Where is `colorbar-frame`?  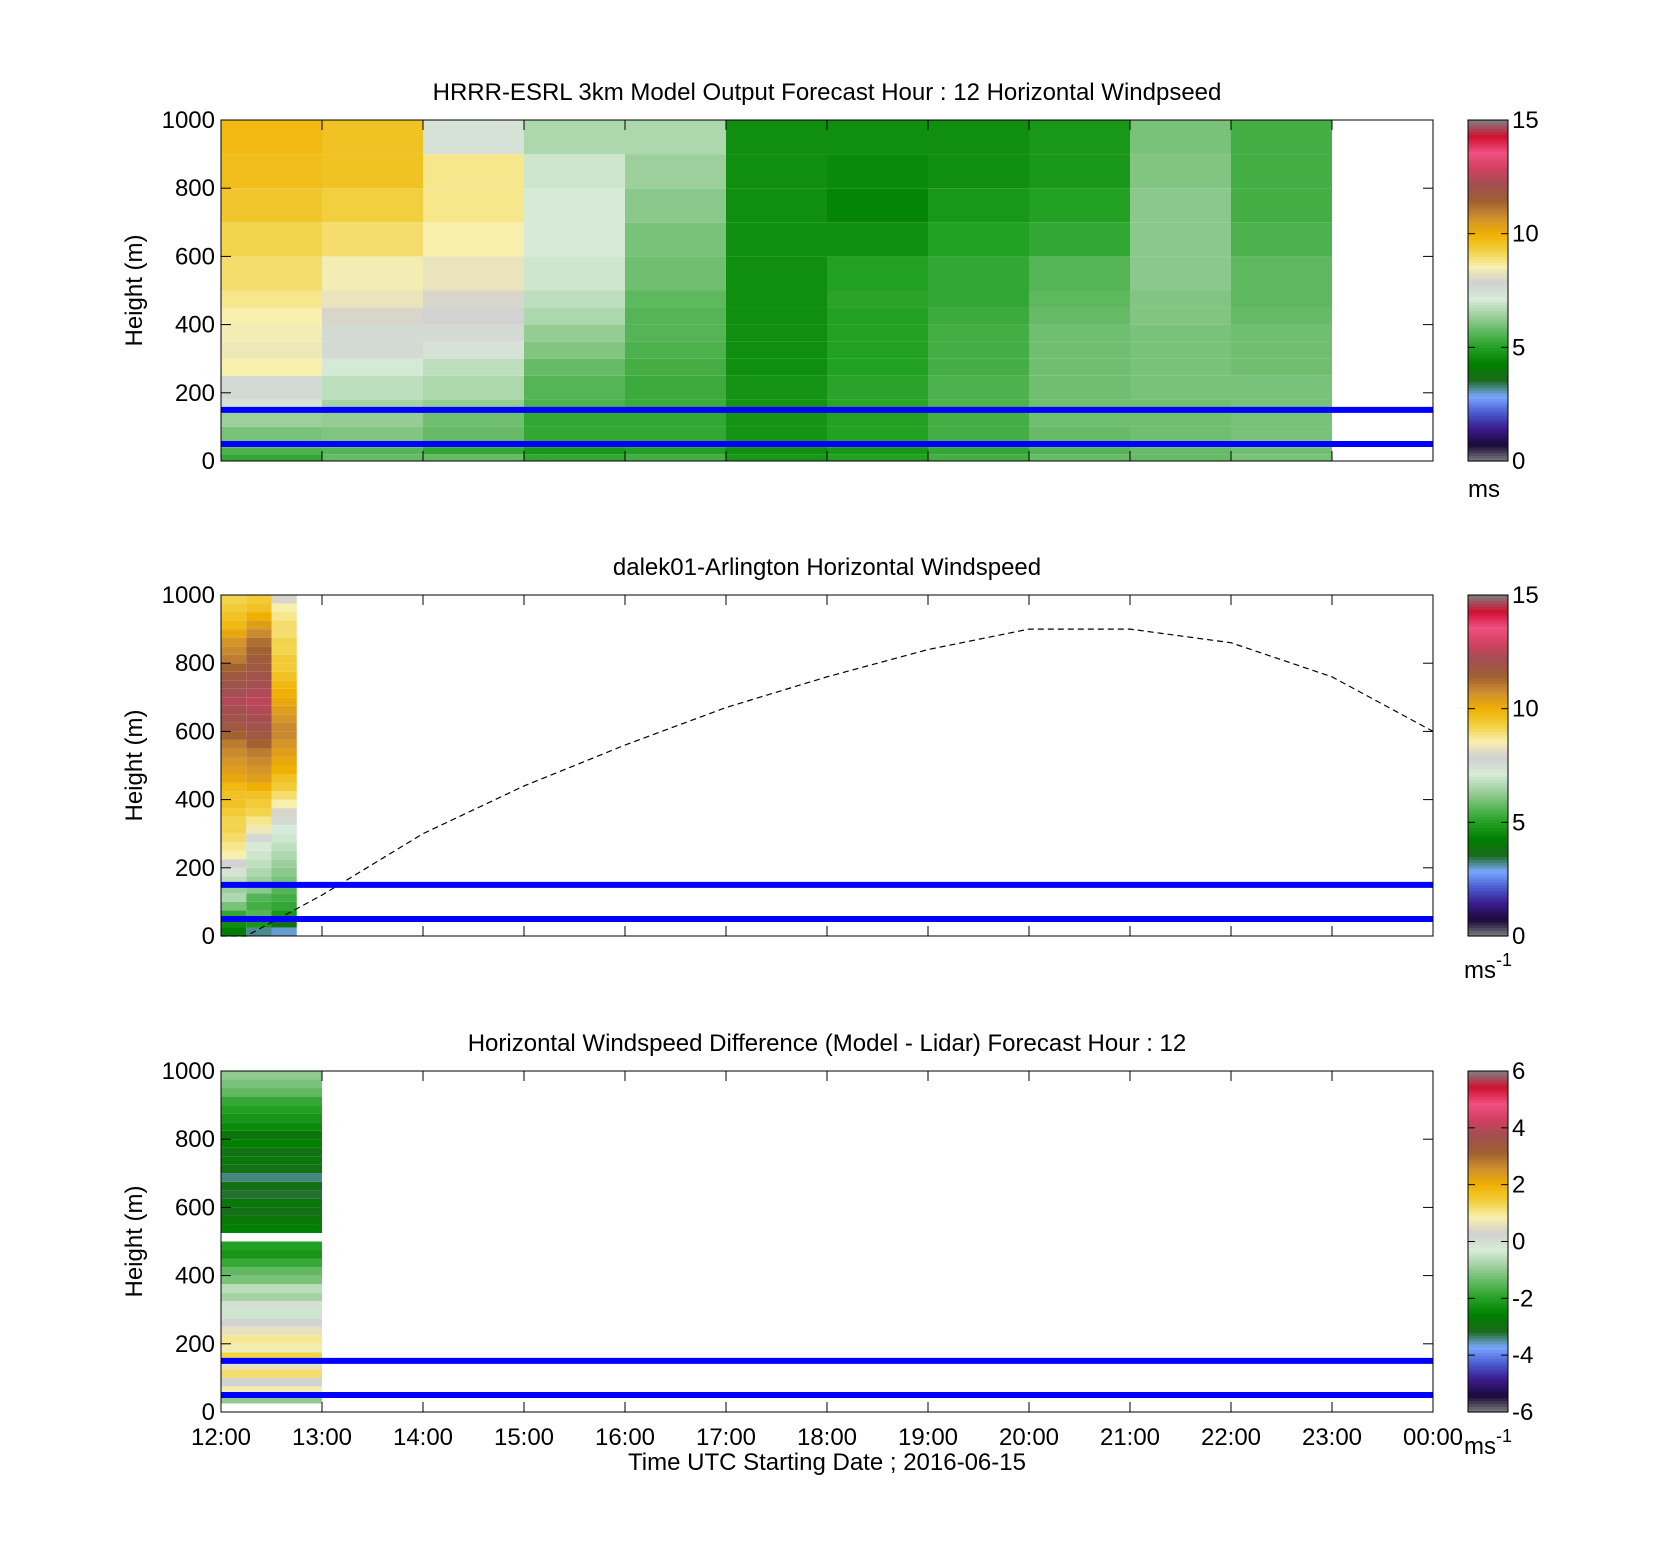
colorbar-frame is located at coordinates (1488, 290).